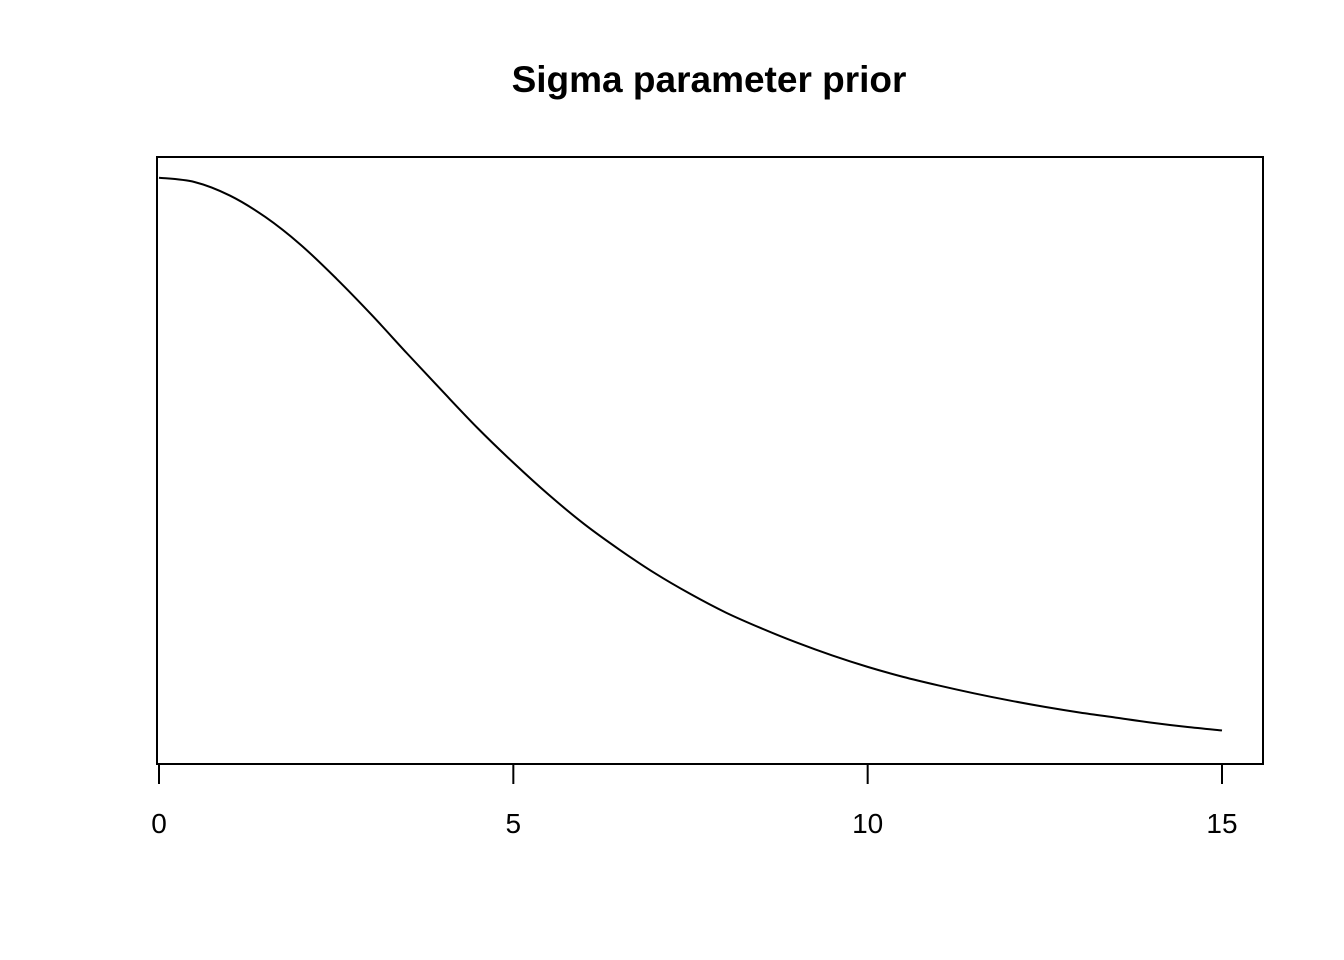  I want to click on x-axis: 0 5 10 15, so click(694, 801).